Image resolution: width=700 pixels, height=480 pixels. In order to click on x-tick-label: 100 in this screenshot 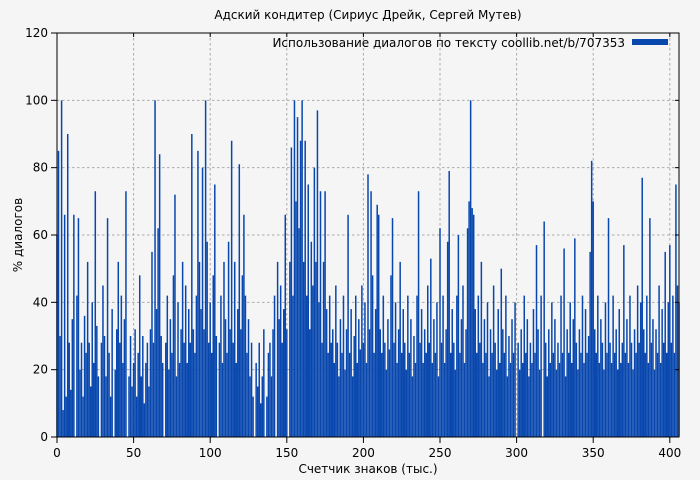, I will do `click(210, 453)`.